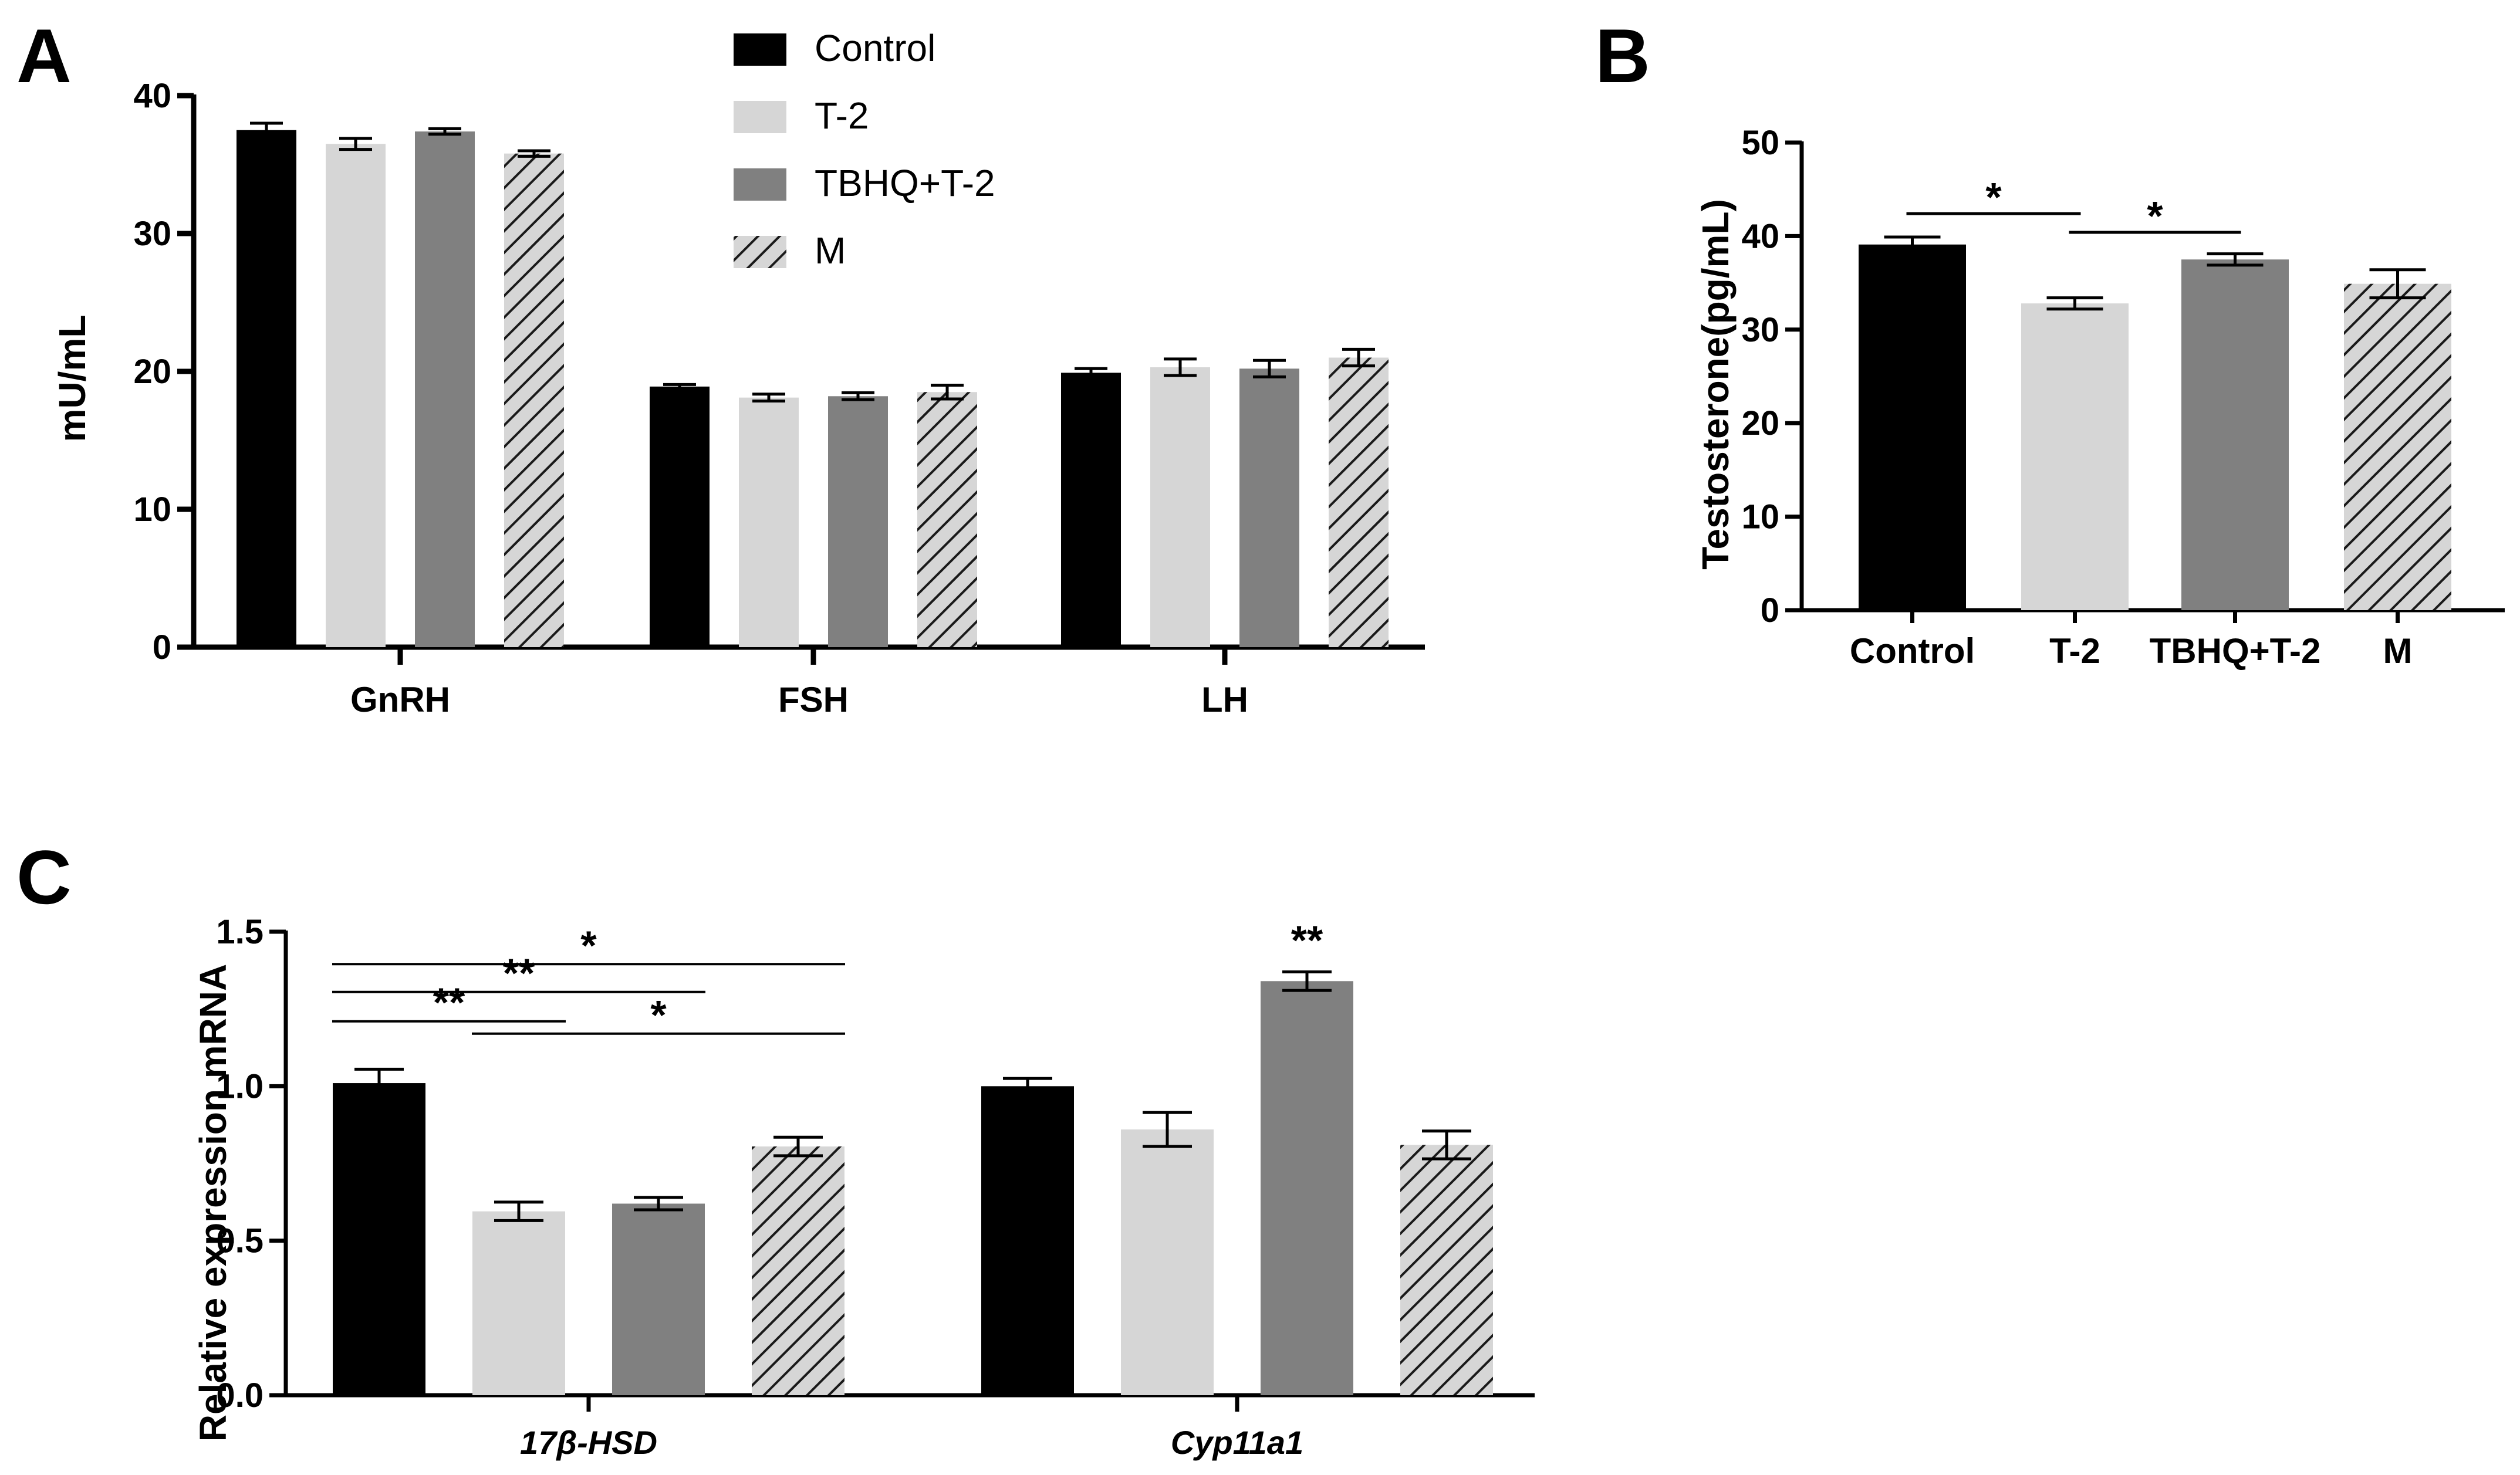 Image resolution: width=2520 pixels, height=1475 pixels. Describe the element at coordinates (1770, 610) in the screenshot. I see `panel-b-ytick-label: 0` at that location.